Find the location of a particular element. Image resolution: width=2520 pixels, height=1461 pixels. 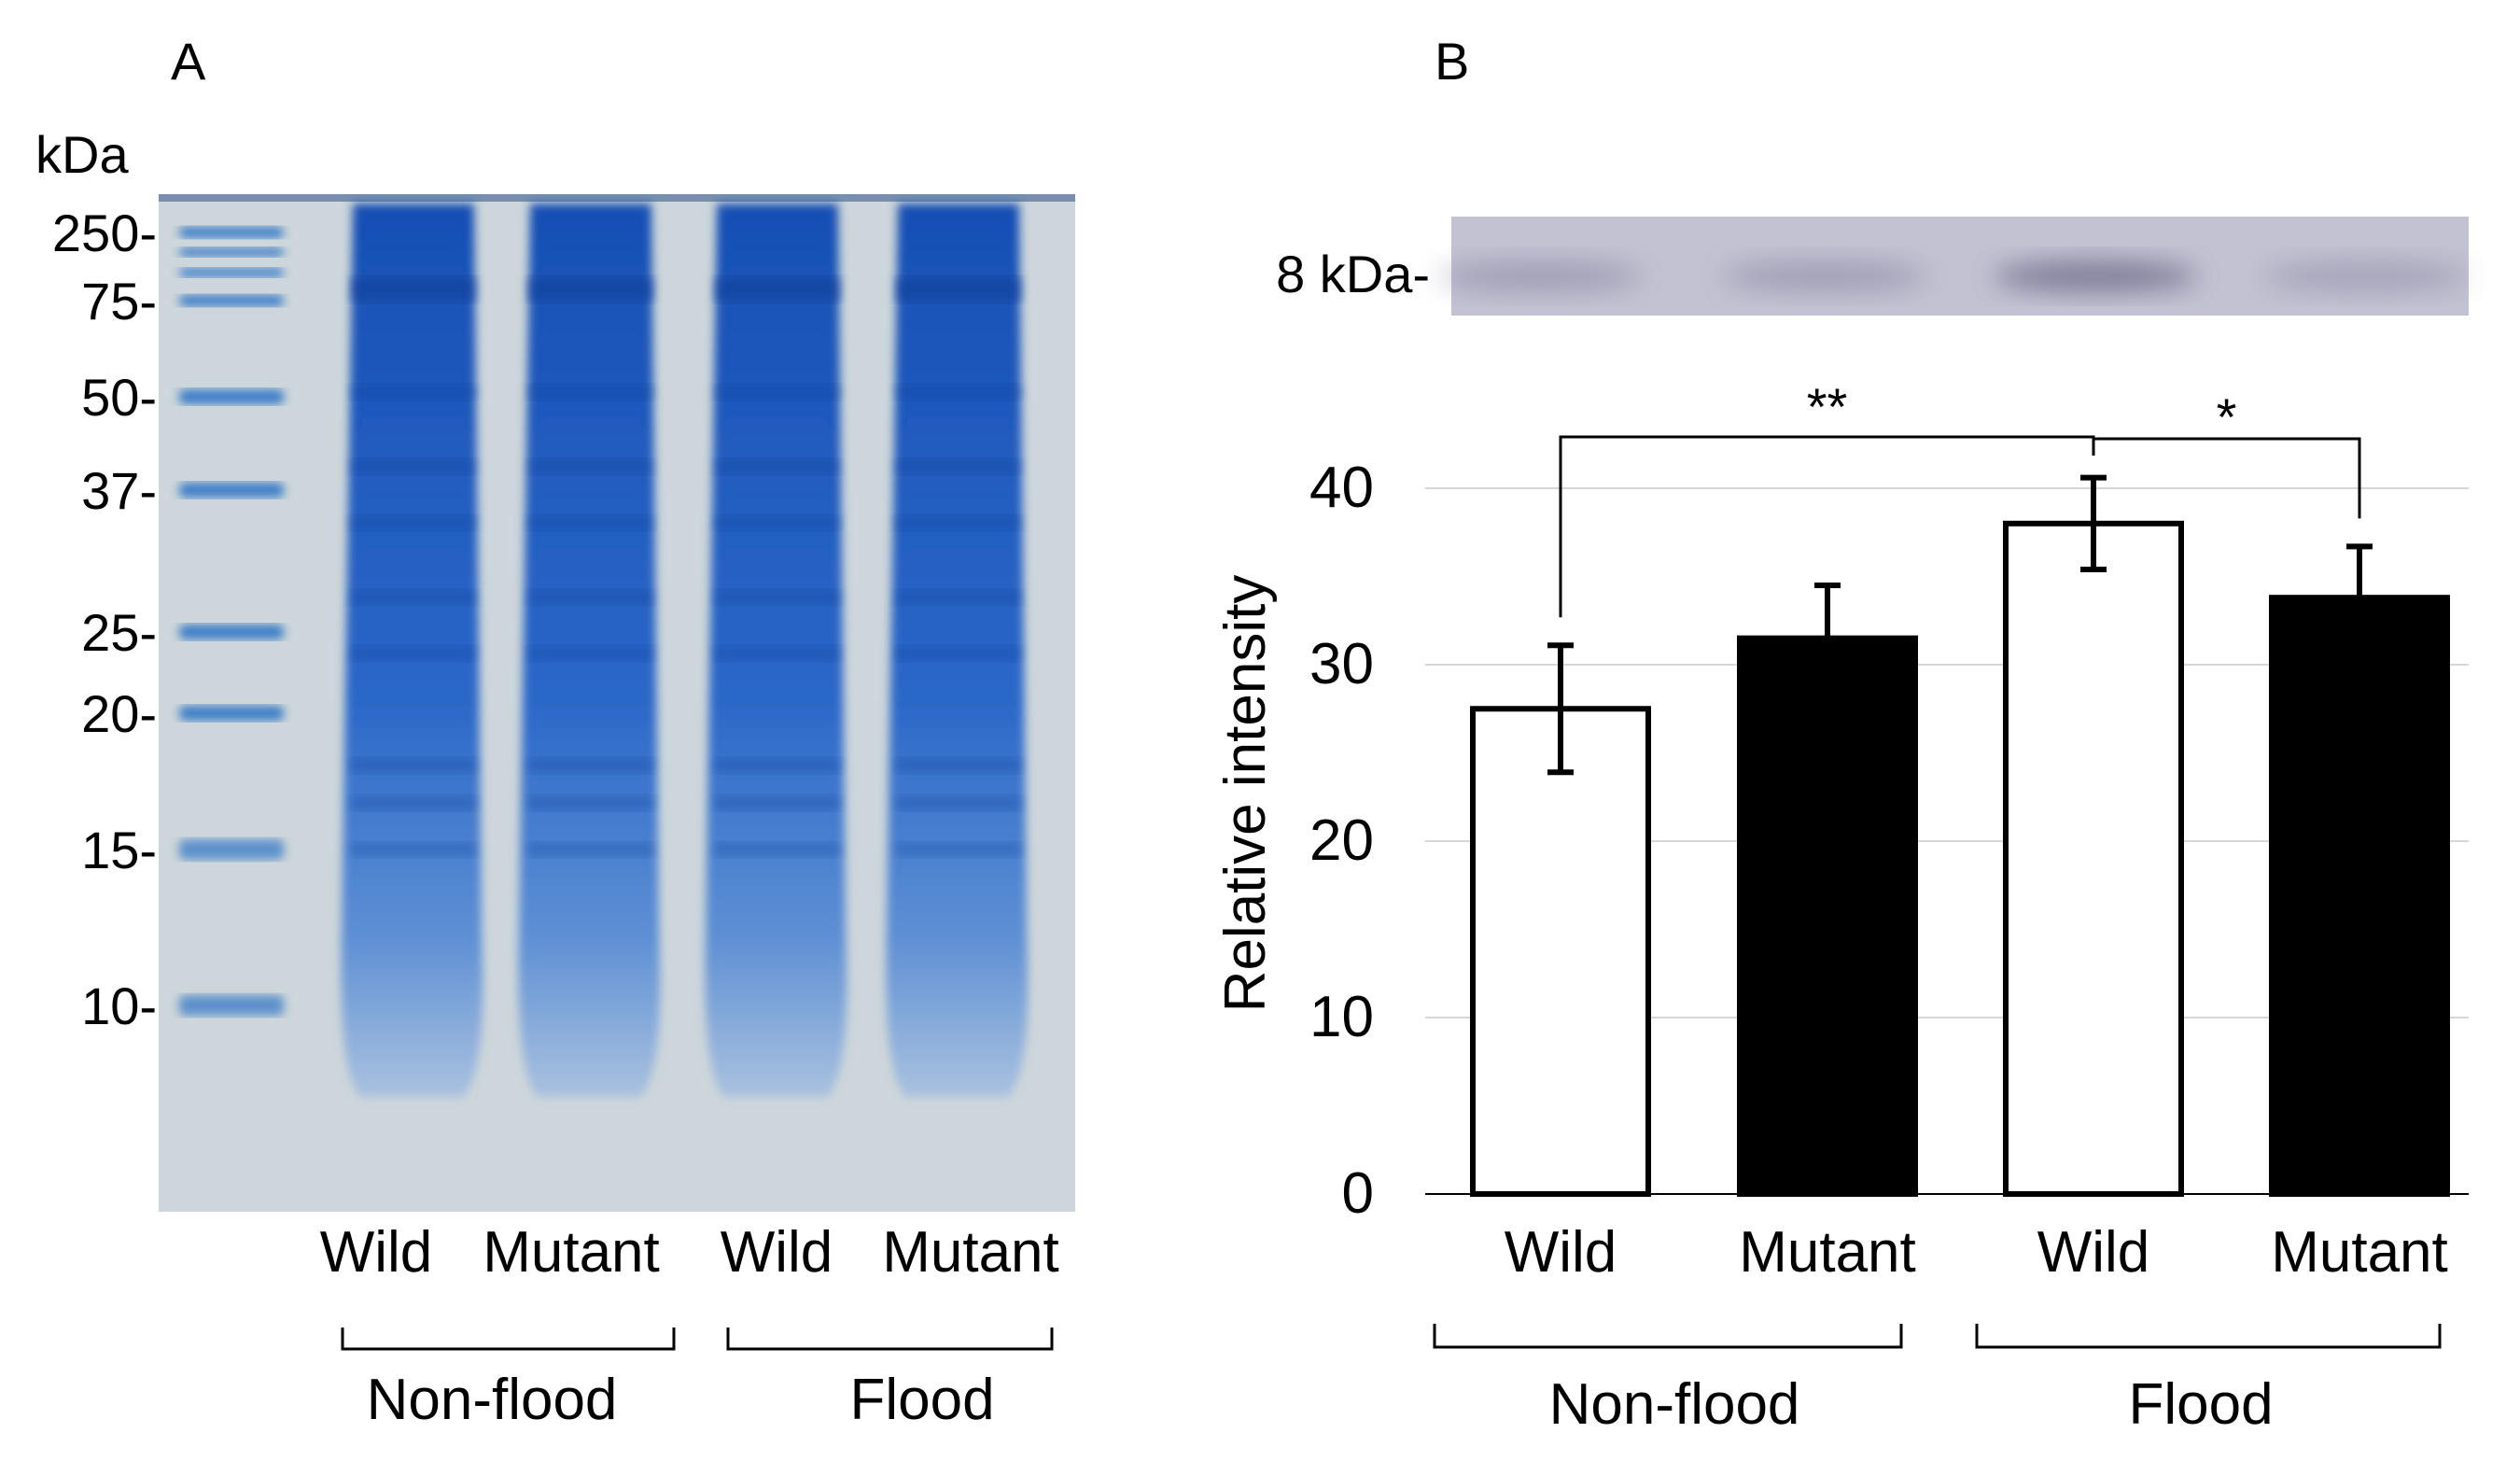

marker-label: 250- is located at coordinates (104, 233).